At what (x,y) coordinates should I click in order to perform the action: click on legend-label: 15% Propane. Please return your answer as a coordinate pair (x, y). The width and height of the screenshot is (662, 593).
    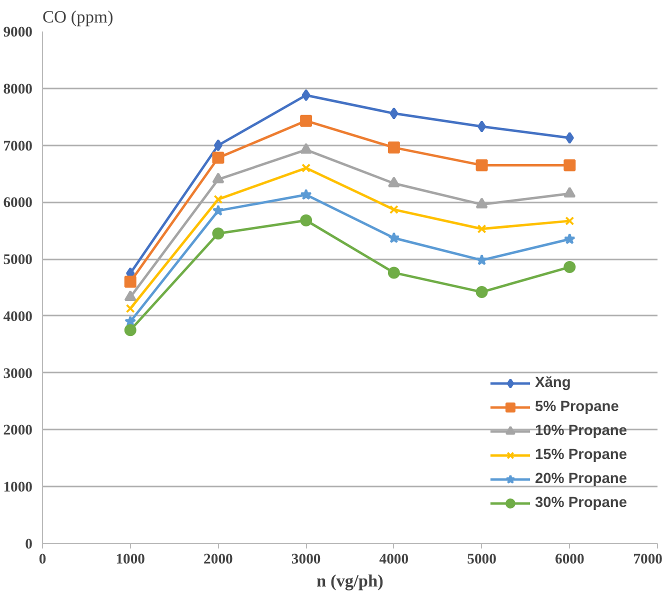
    Looking at the image, I should click on (580, 455).